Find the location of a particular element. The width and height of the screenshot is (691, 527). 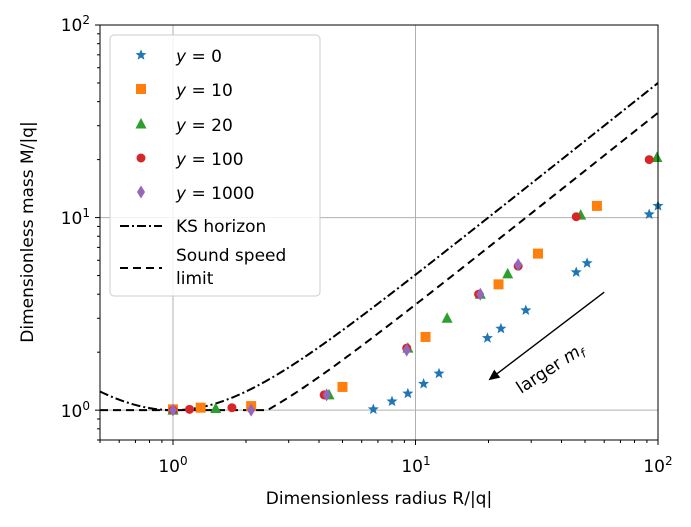

x-tick-label-1: 10⁰ is located at coordinates (172, 465).